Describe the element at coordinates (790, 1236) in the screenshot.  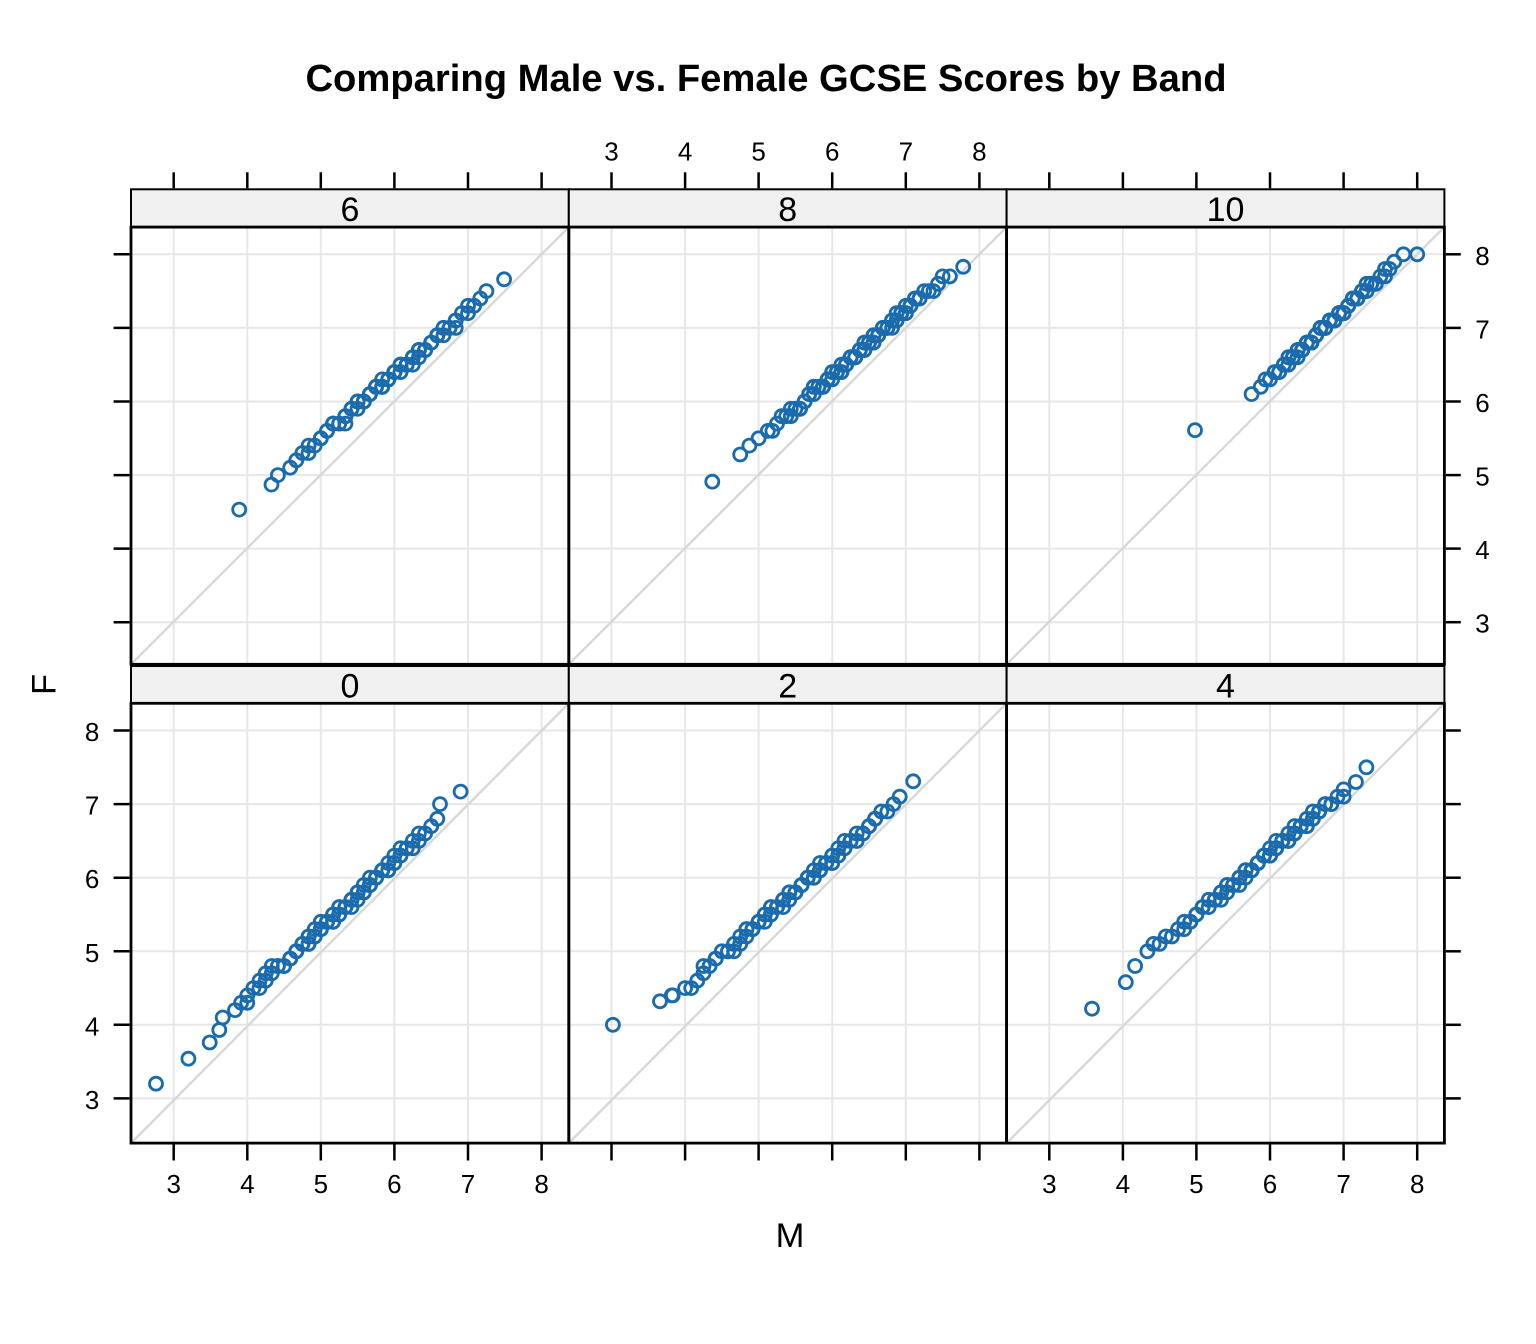
I see `svg-text: M` at that location.